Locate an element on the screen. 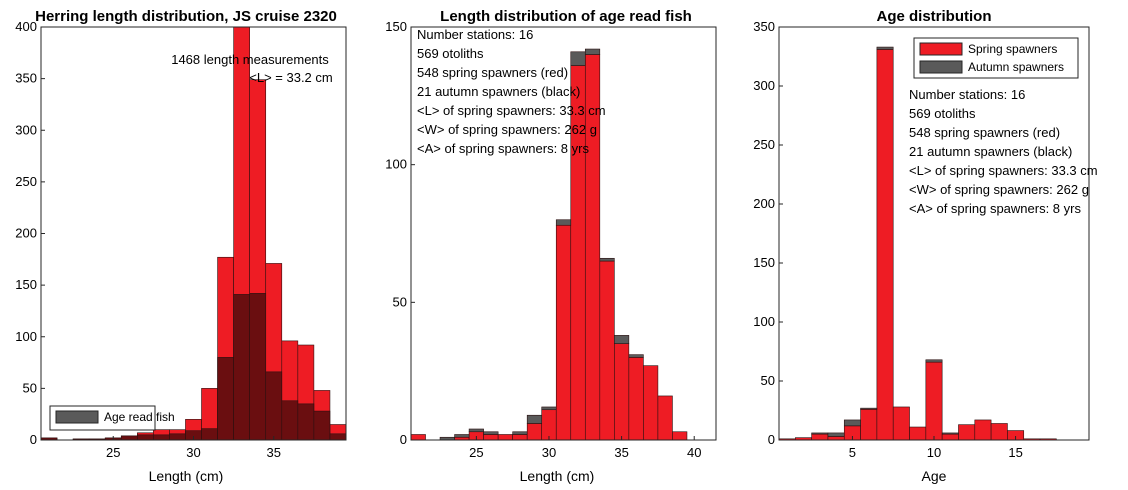  panel2-title: Length distribution of age read fish is located at coordinates (566, 16).